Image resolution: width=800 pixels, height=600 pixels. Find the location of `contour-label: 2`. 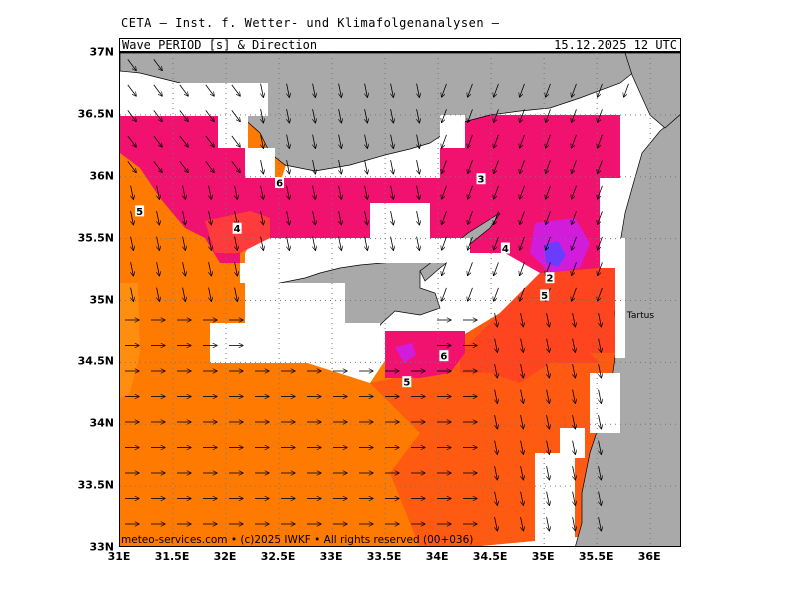

contour-label: 2 is located at coordinates (549, 279).